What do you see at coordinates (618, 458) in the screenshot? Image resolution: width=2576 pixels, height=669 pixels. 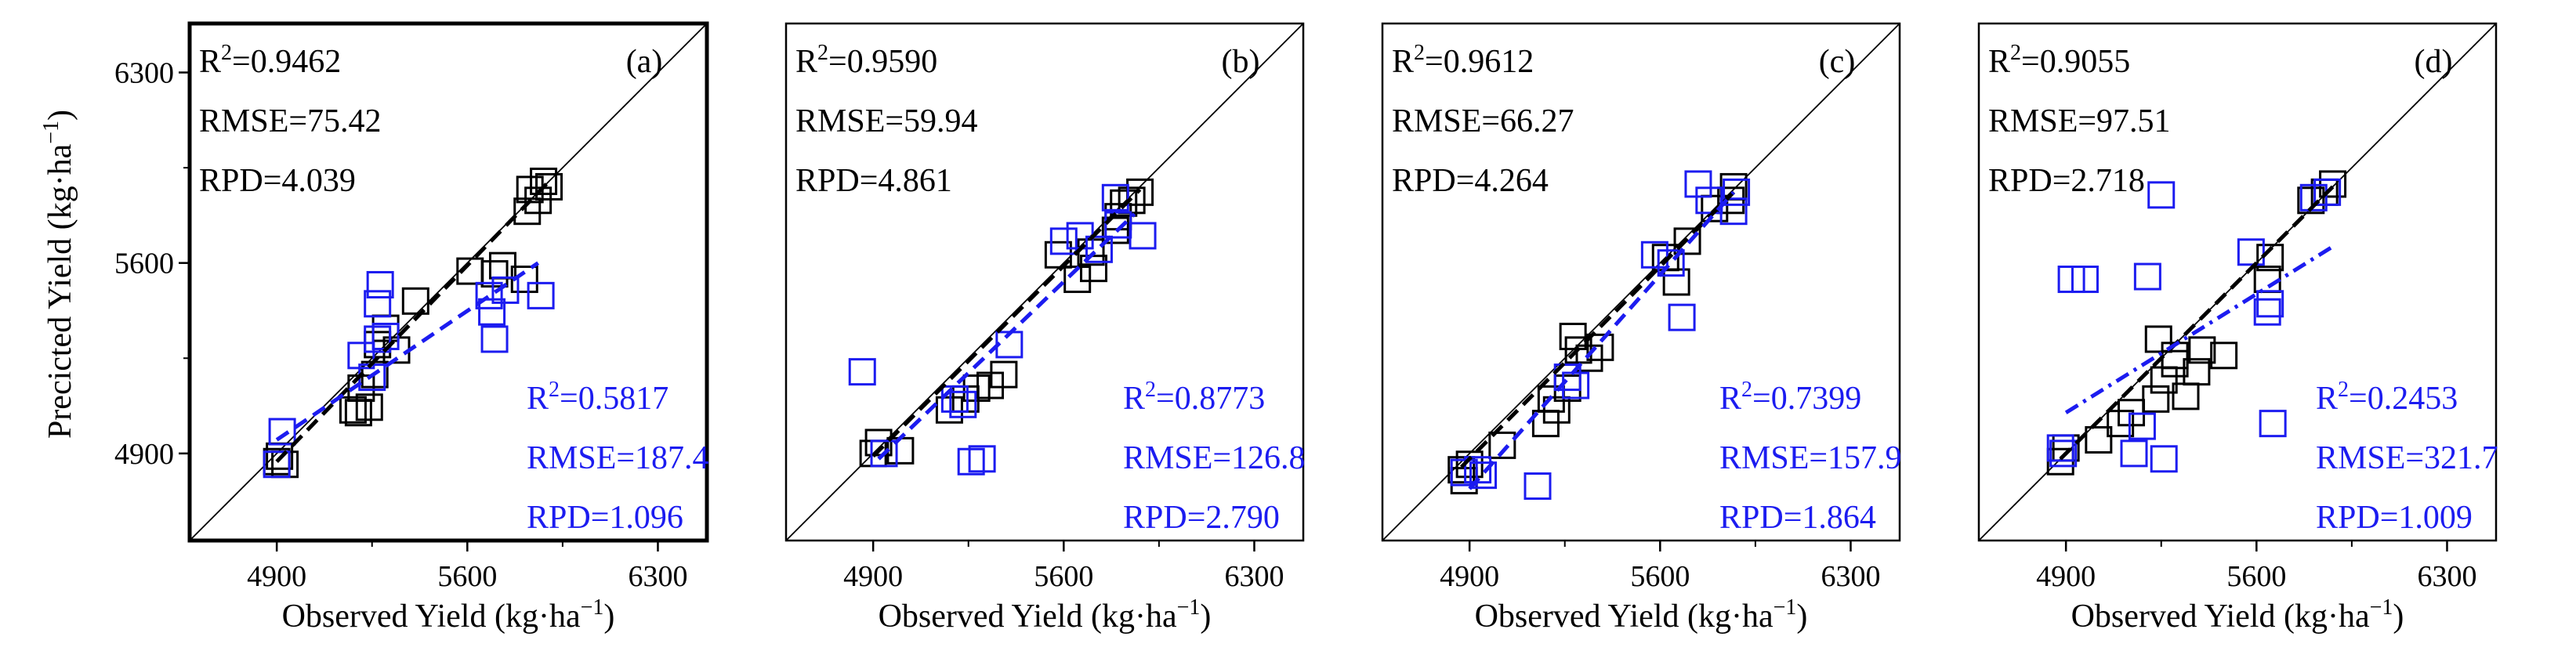 I see `test-stats-rmse: RMSE=187.4` at bounding box center [618, 458].